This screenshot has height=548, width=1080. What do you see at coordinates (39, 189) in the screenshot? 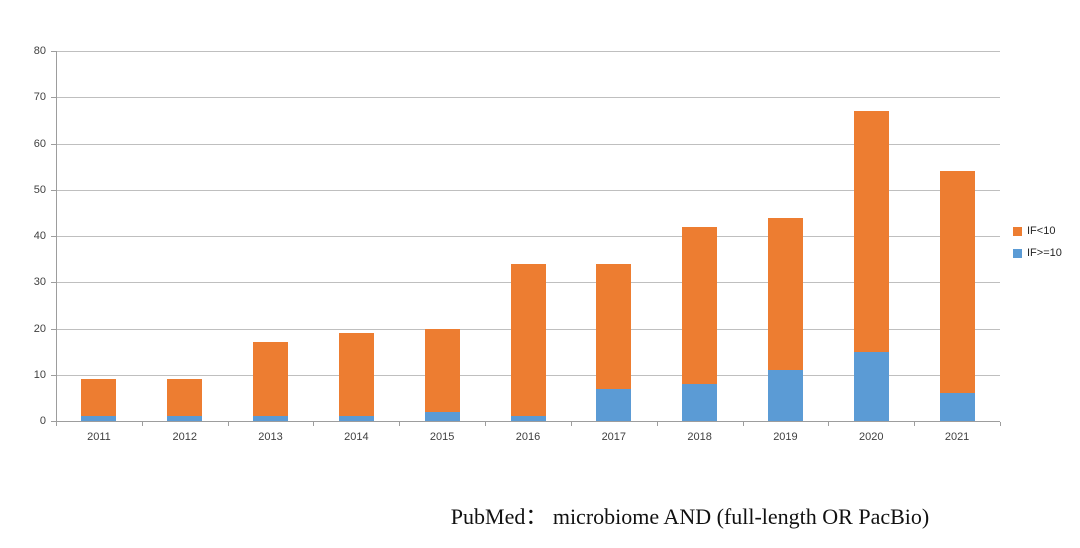
I see `y-axis-label-50: 50` at bounding box center [39, 189].